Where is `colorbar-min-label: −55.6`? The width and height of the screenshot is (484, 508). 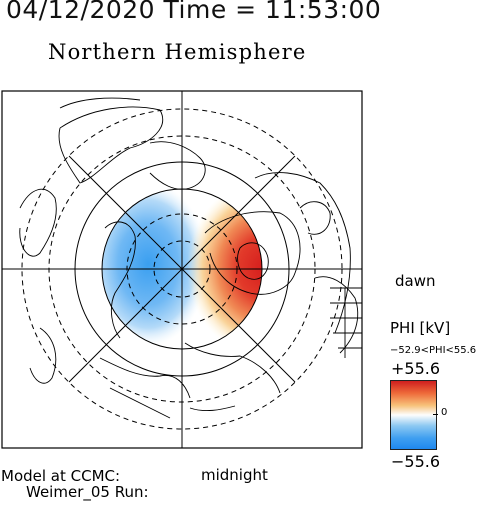
colorbar-min-label: −55.6 is located at coordinates (416, 461).